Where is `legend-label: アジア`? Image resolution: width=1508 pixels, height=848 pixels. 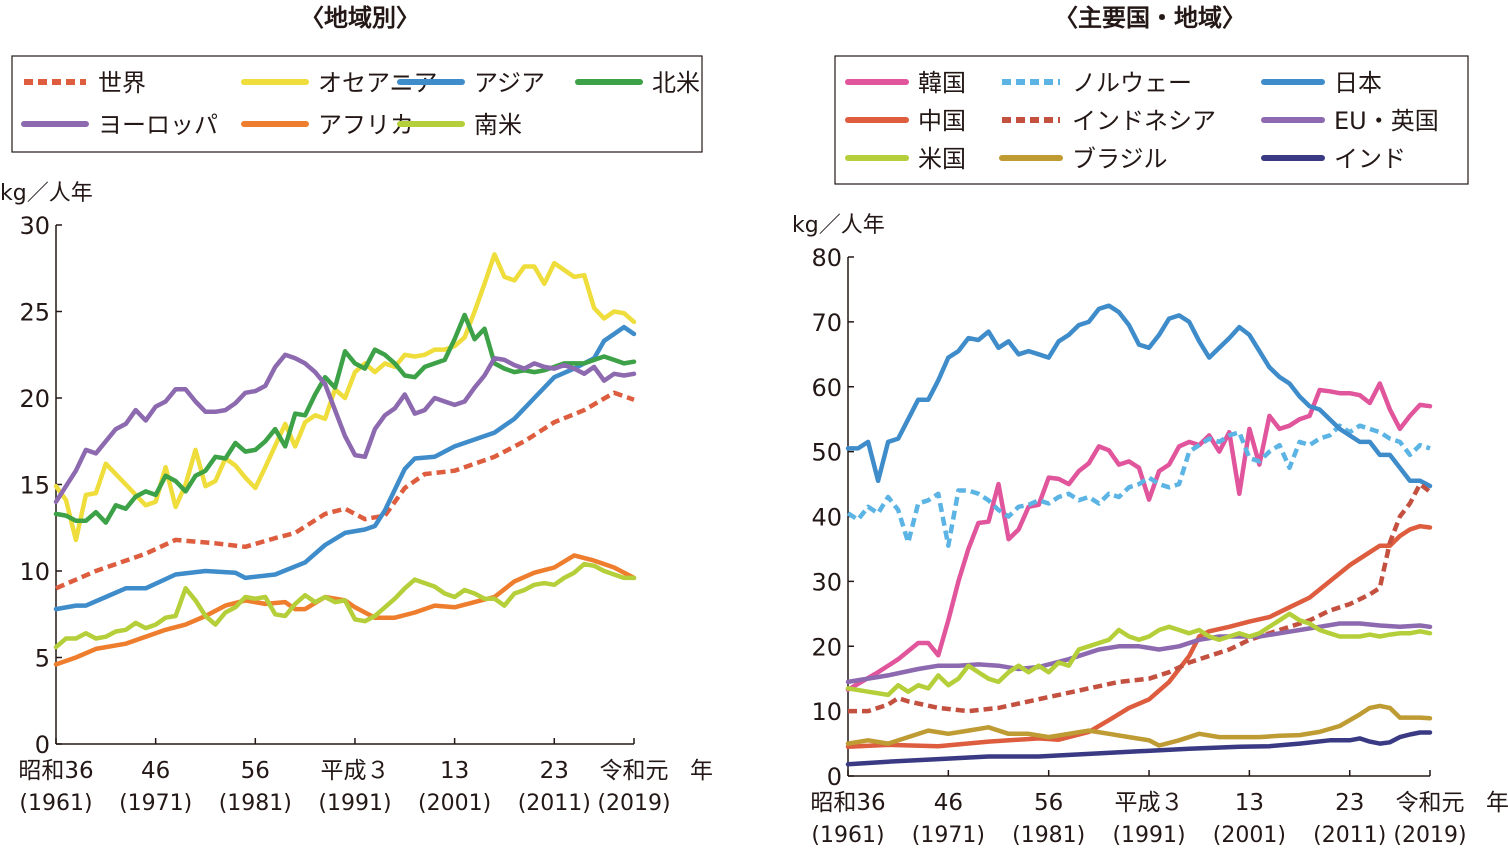 legend-label: アジア is located at coordinates (509, 83).